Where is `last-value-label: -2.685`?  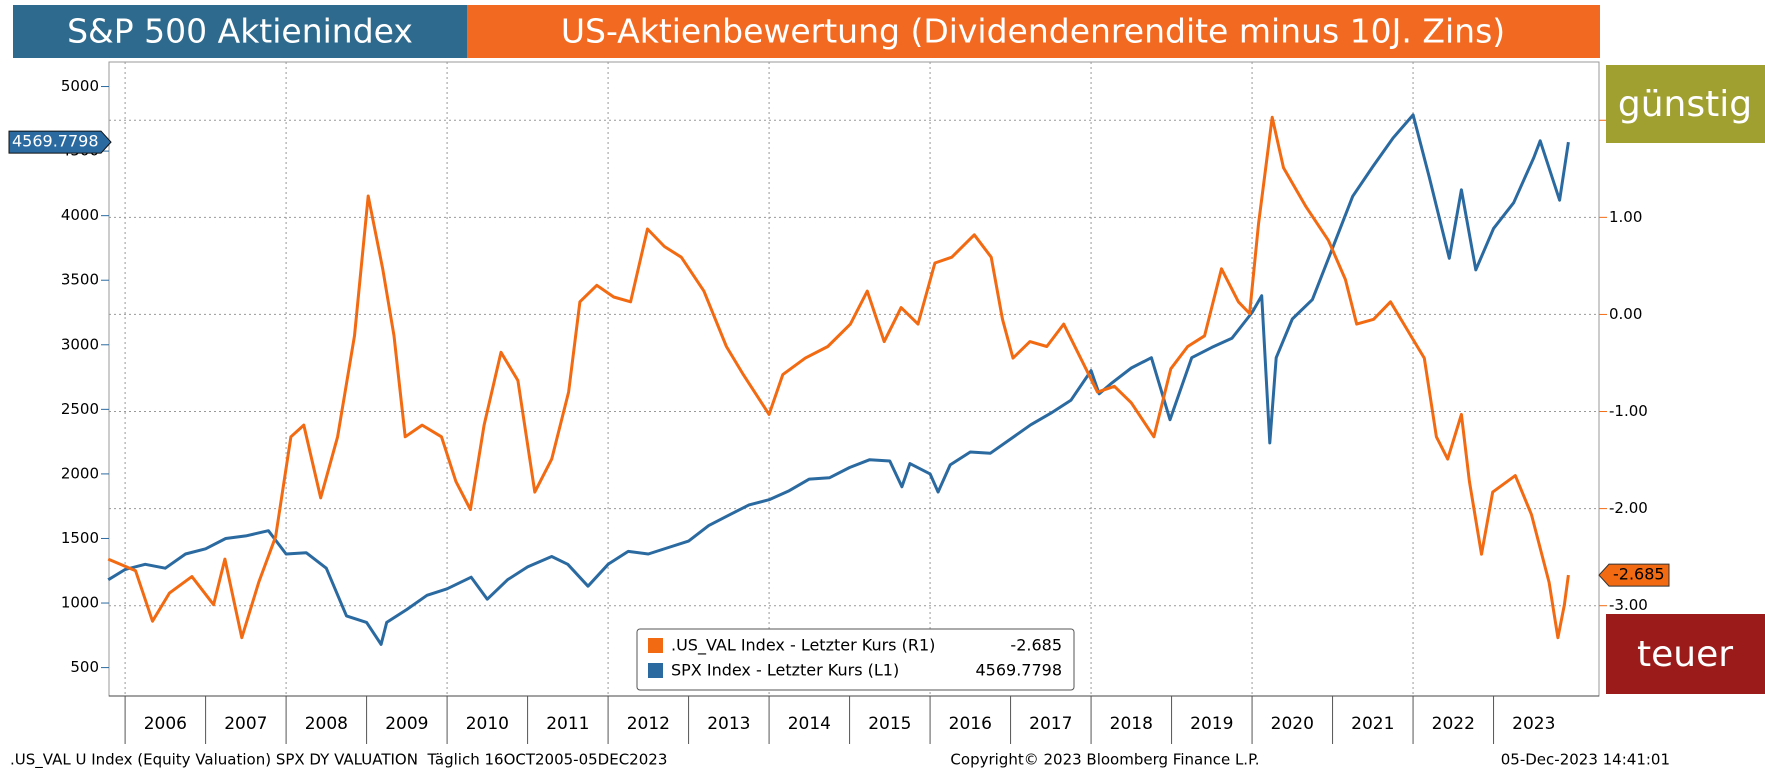
last-value-label: -2.685 is located at coordinates (1639, 574).